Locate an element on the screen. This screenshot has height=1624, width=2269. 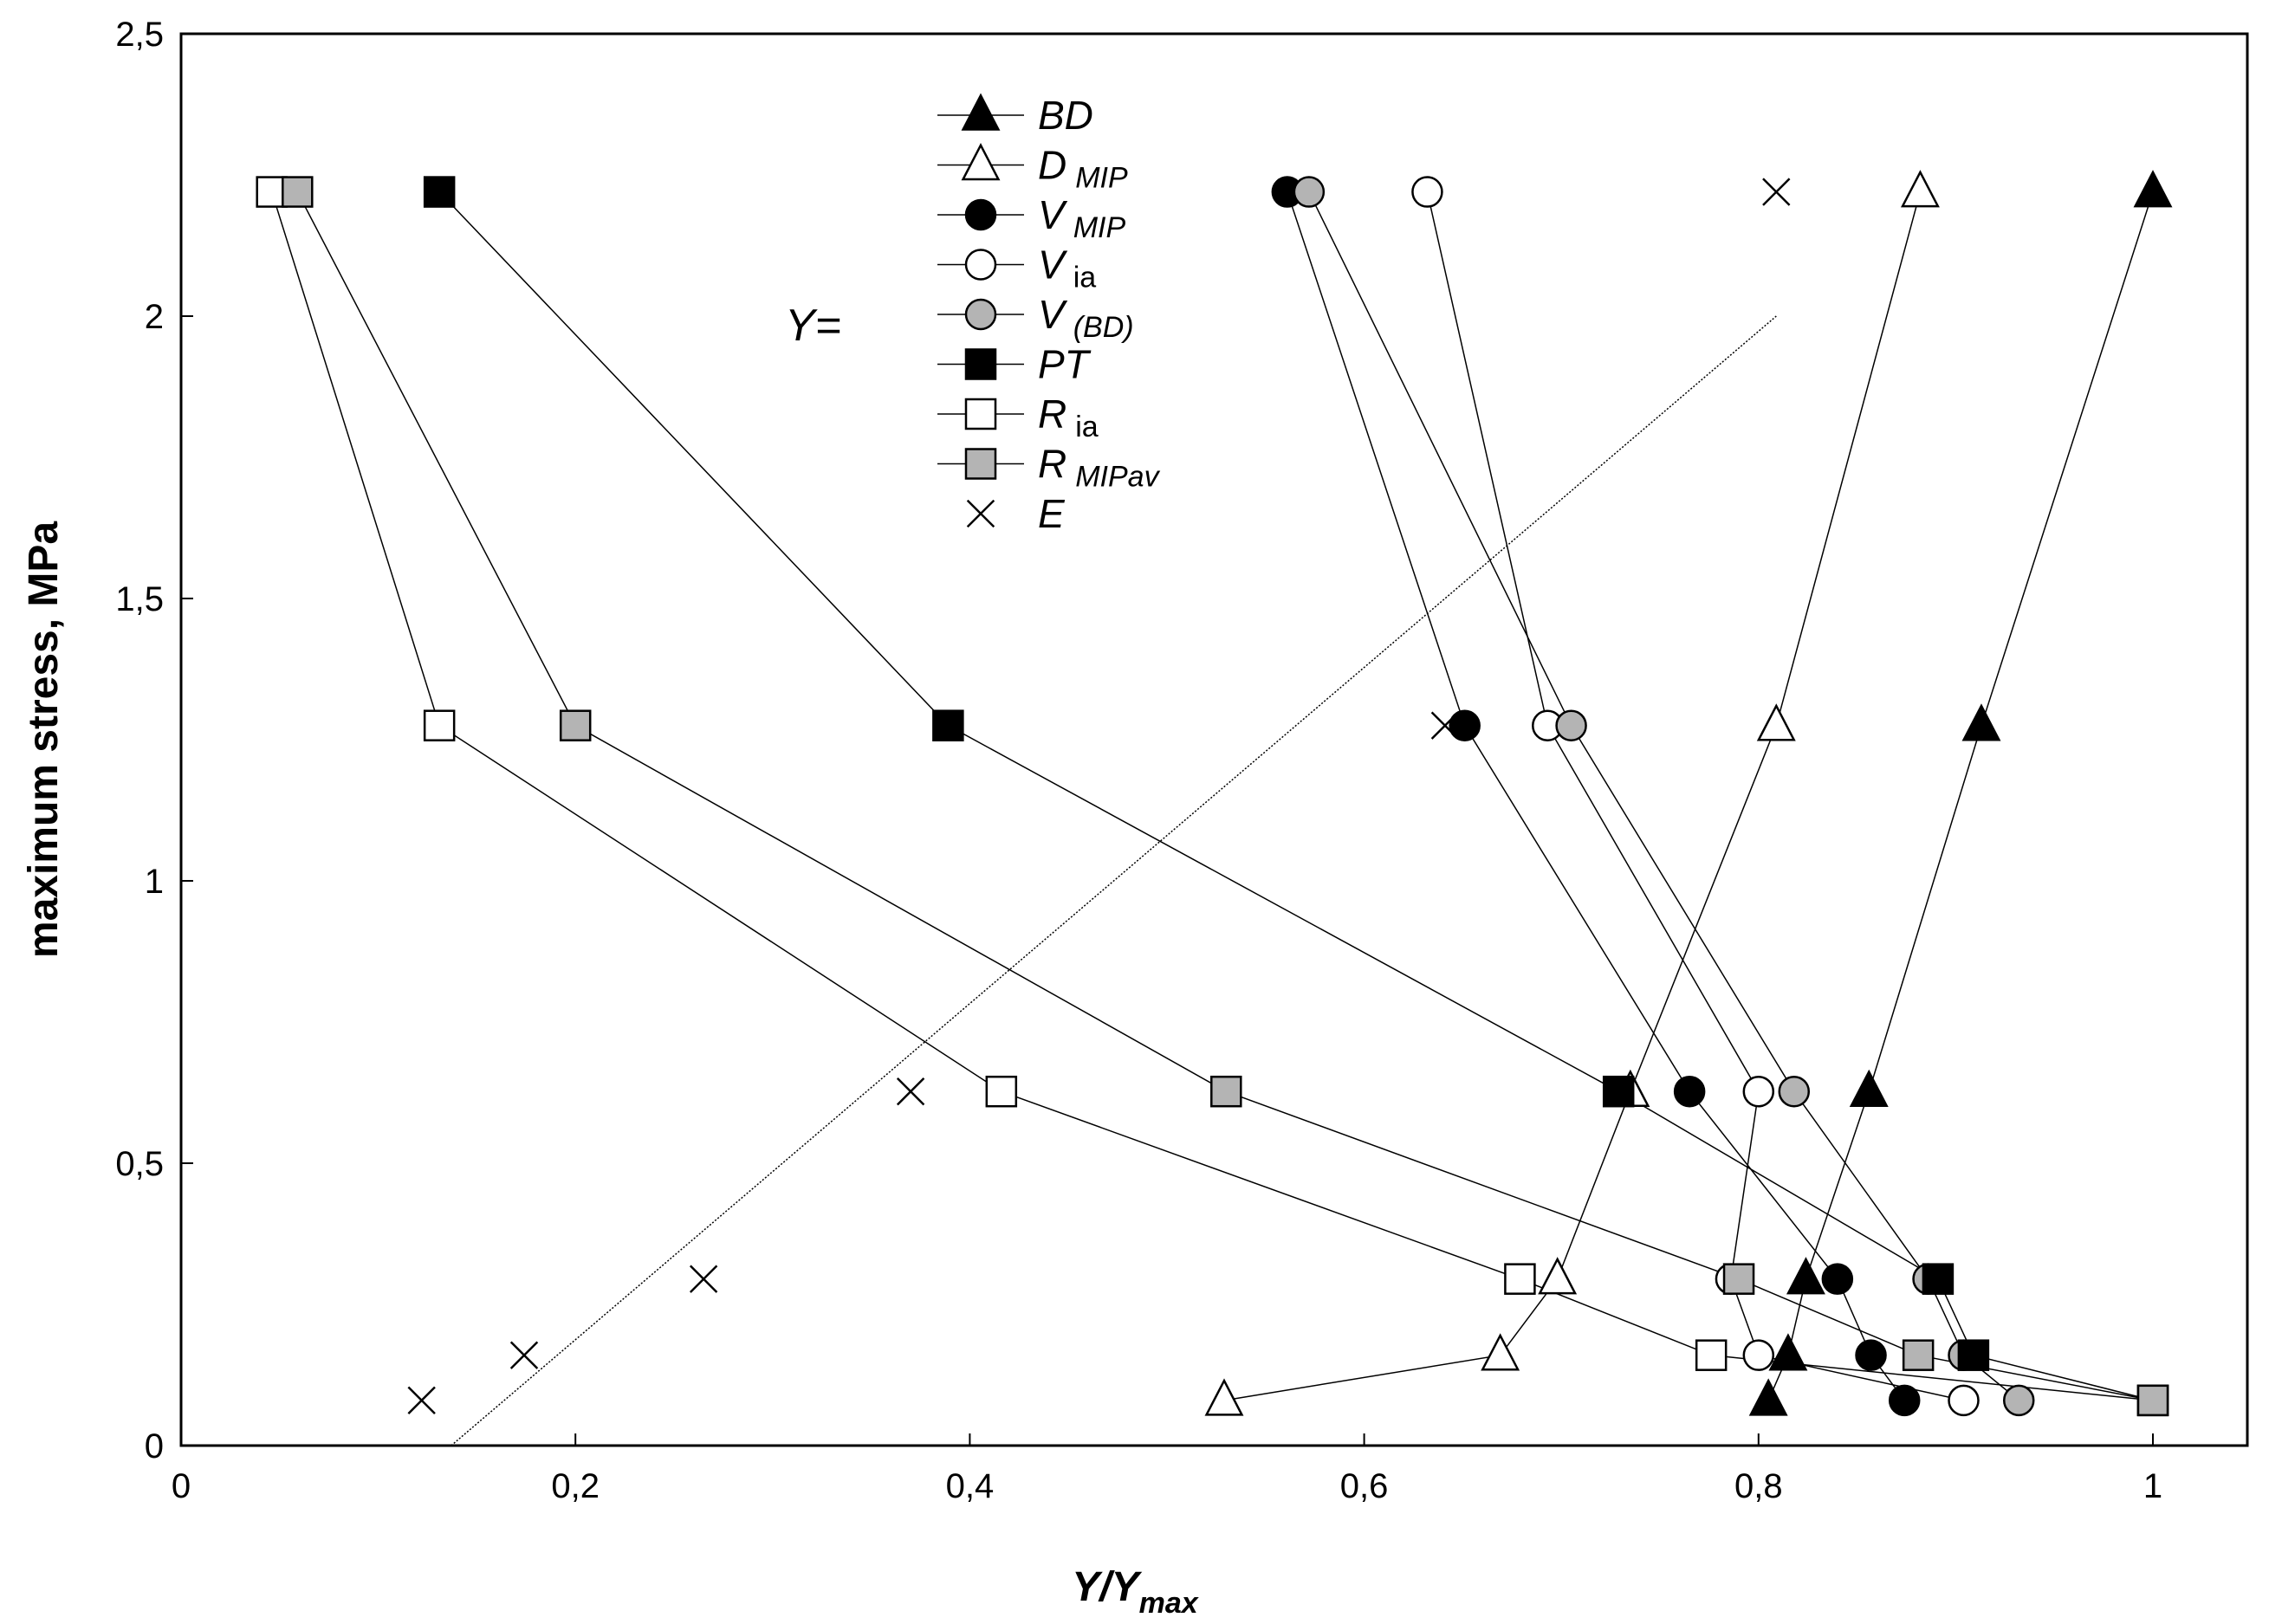
y-axis-title: maximum stress, MPa is located at coordinates (44, 740).